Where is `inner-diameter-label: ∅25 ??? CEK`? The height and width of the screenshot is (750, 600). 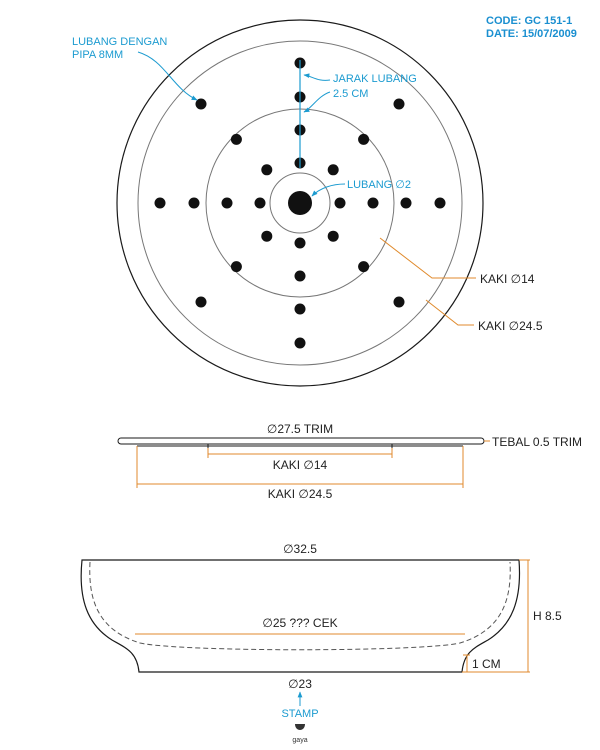
inner-diameter-label: ∅25 ??? CEK is located at coordinates (299, 623).